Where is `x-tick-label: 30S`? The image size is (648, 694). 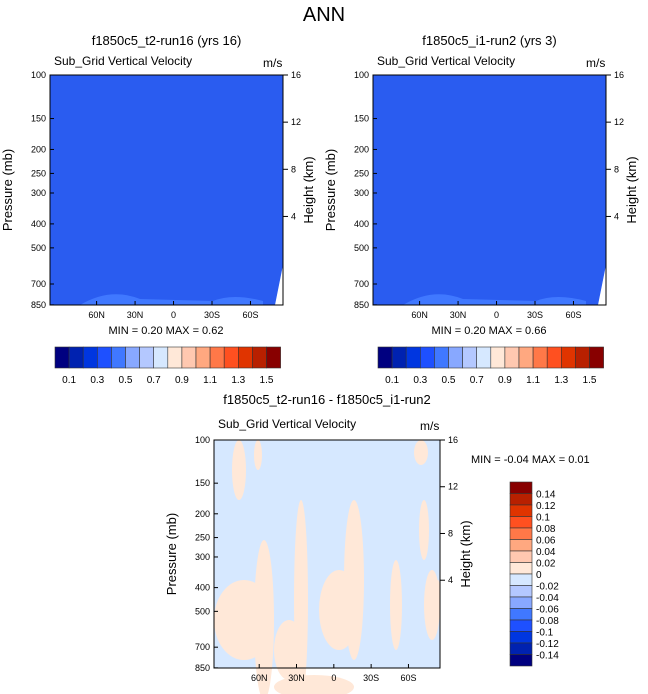
x-tick-label: 30S is located at coordinates (371, 678).